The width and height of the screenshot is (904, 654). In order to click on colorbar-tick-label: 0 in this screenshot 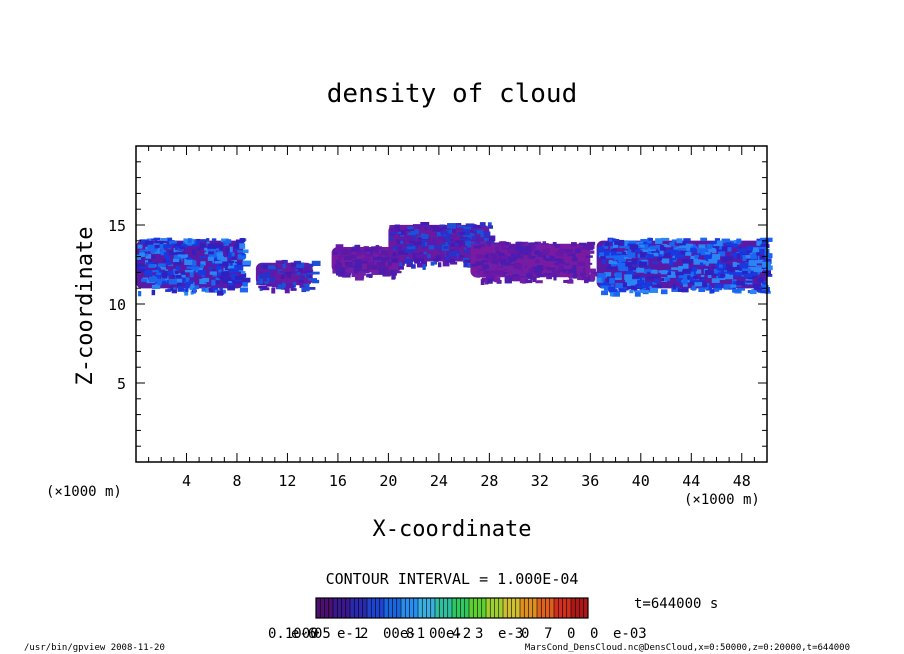, I will do `click(594, 634)`.